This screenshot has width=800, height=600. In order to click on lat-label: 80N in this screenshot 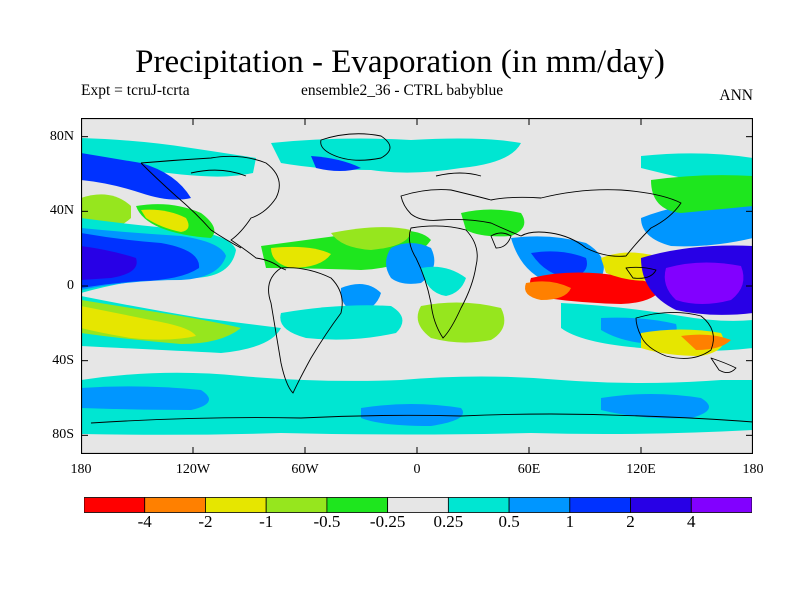, I will do `click(61, 136)`.